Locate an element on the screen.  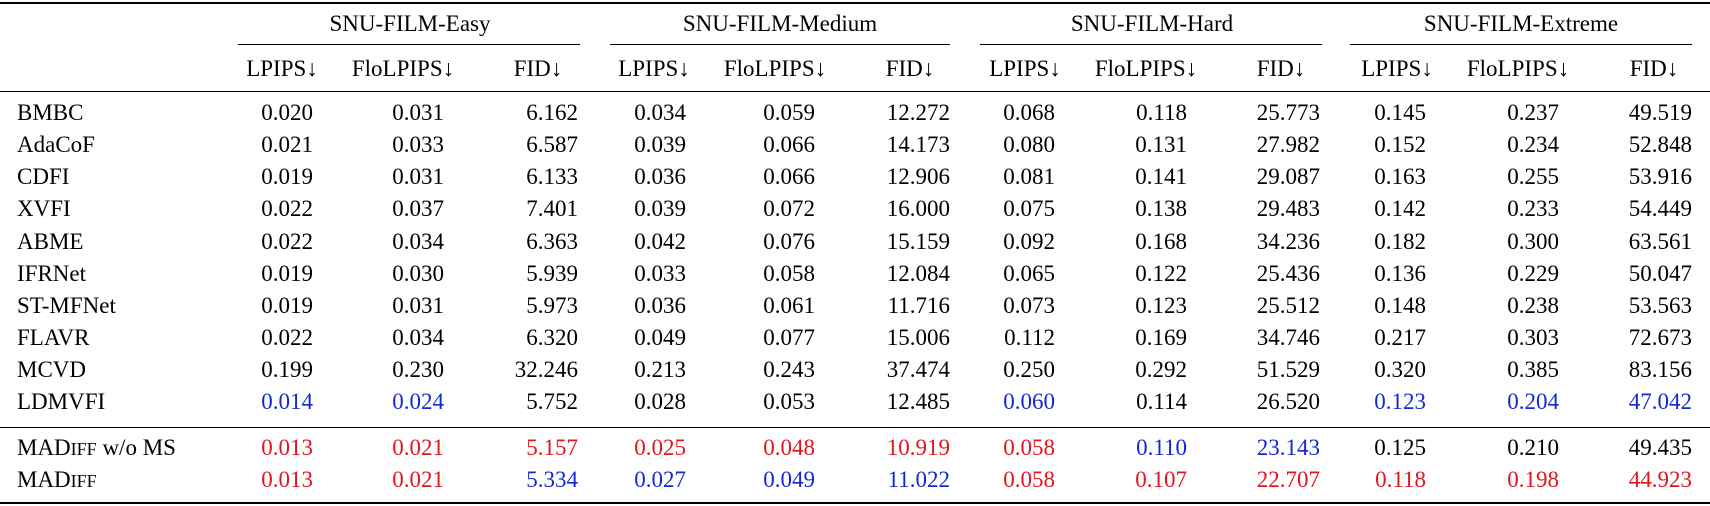
table-cell: 0.182 is located at coordinates (1400, 241).